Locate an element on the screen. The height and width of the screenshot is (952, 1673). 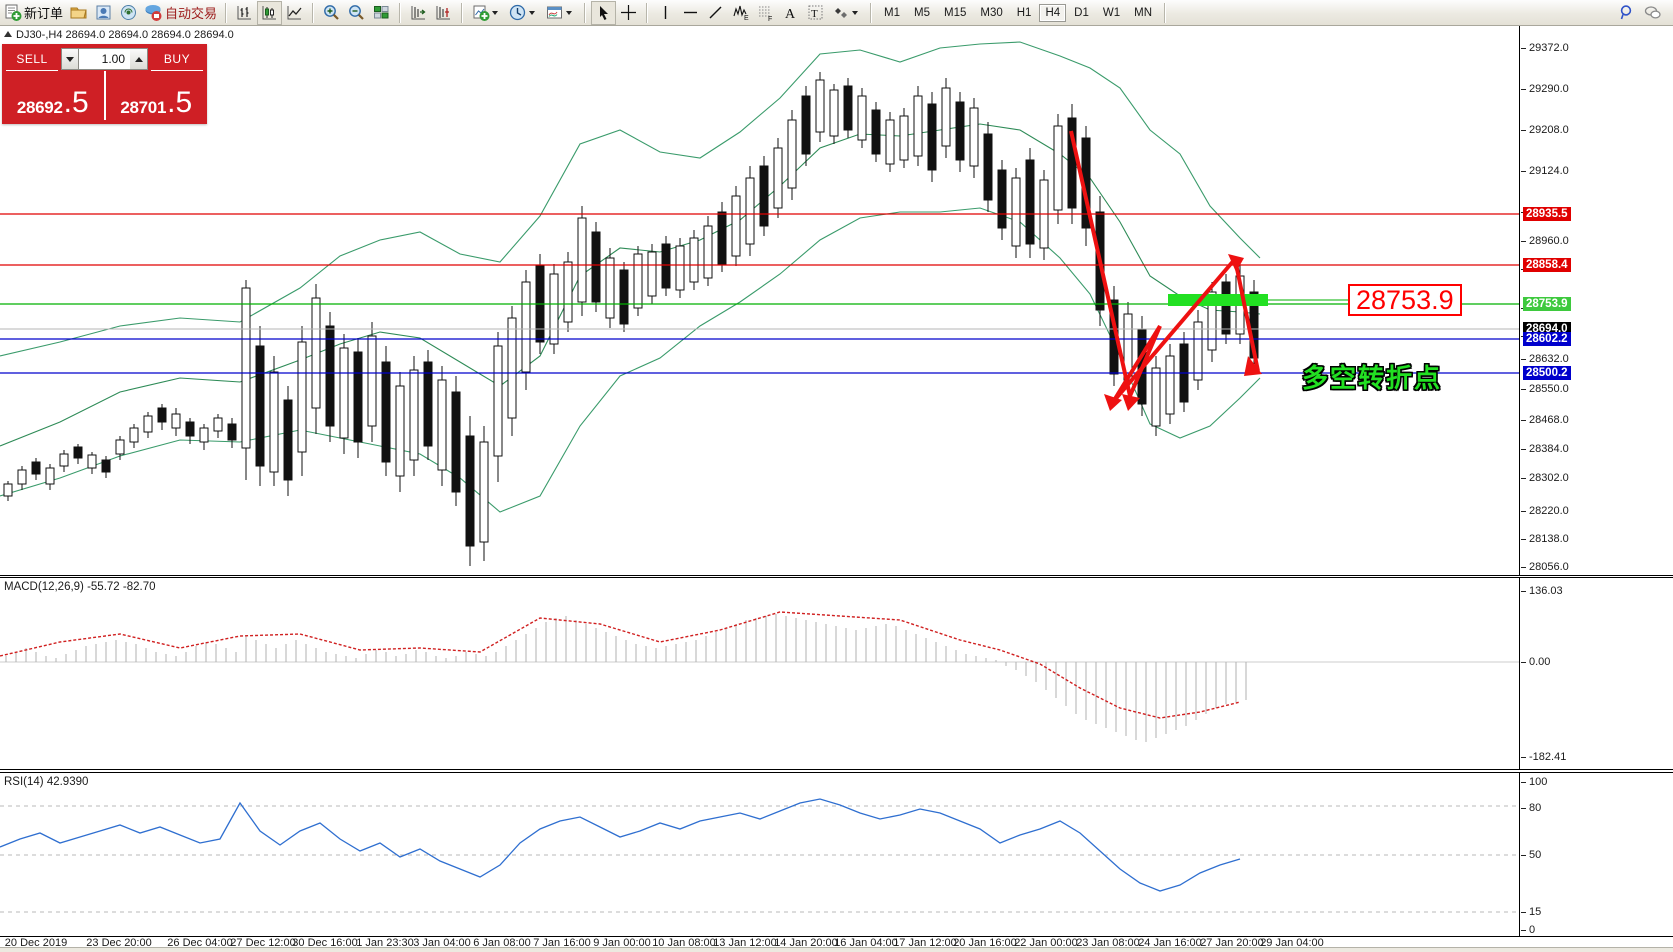
elliott-wave-icon: E is located at coordinates (740, 12).